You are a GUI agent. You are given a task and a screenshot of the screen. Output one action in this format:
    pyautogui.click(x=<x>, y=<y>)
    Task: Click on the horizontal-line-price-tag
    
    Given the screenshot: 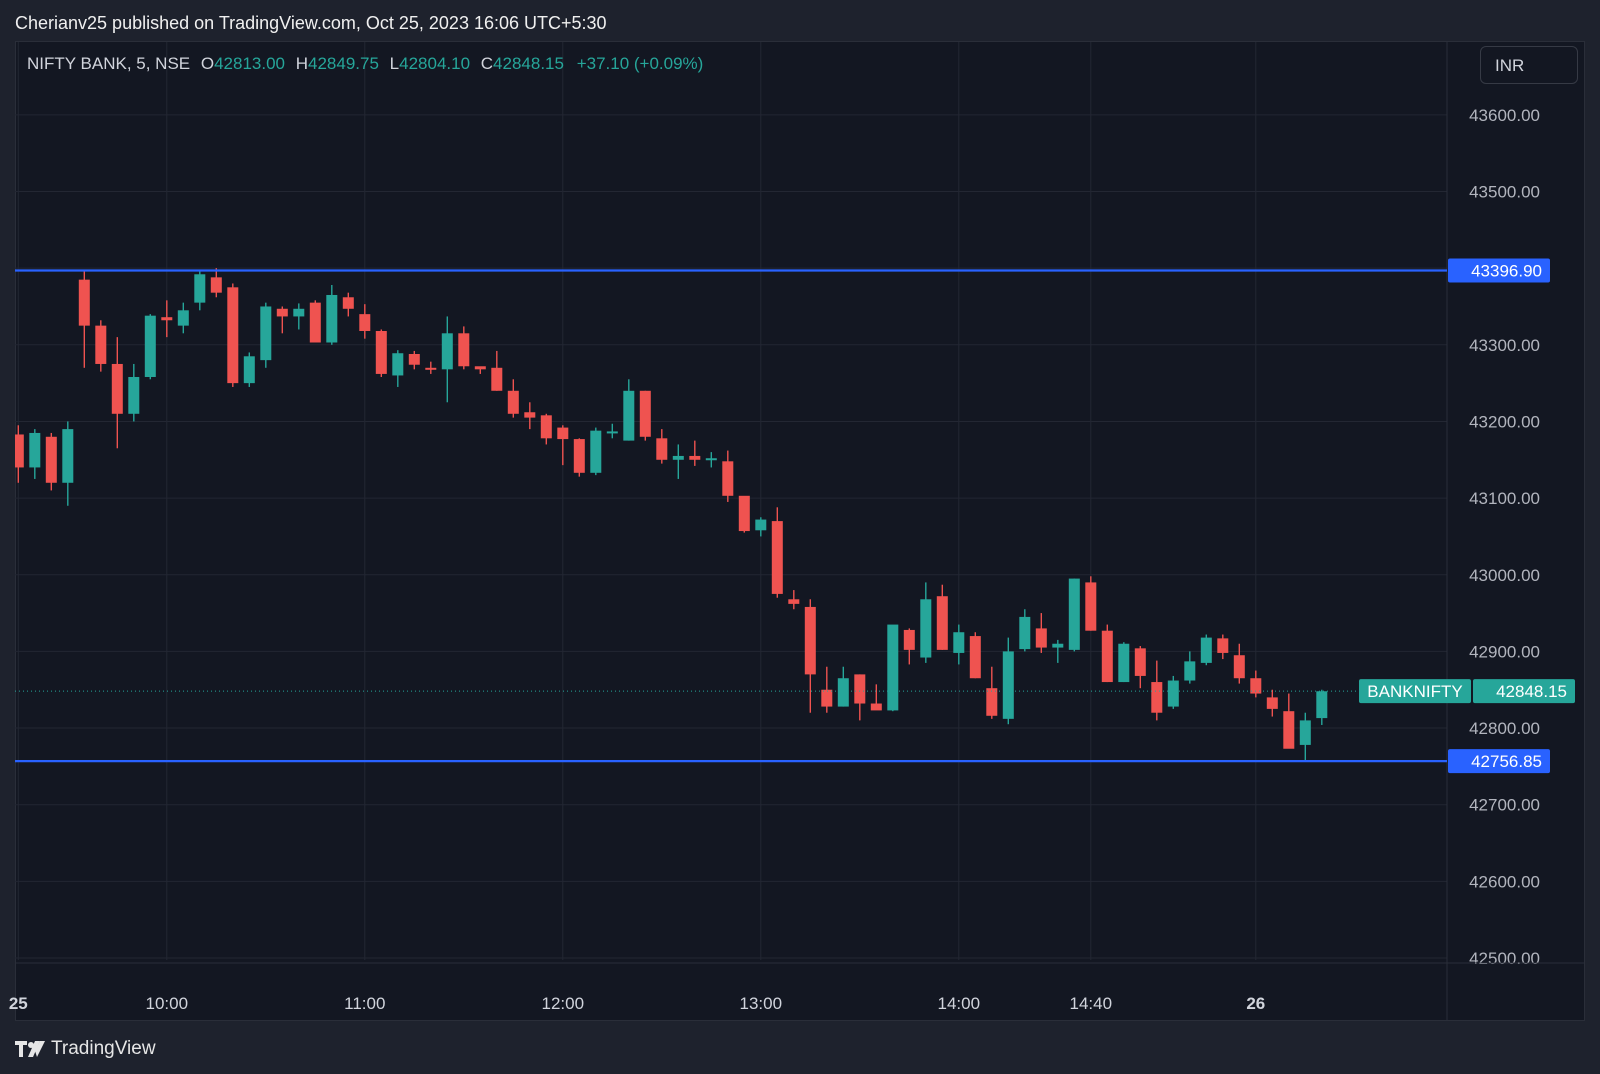 What is the action you would take?
    pyautogui.click(x=1499, y=270)
    